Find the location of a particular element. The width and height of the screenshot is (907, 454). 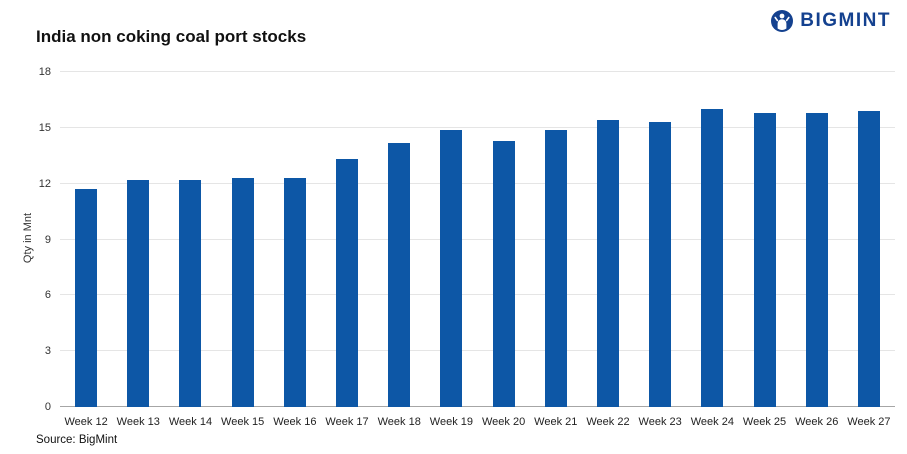

bar-slot: Week 21 is located at coordinates (556, 250).